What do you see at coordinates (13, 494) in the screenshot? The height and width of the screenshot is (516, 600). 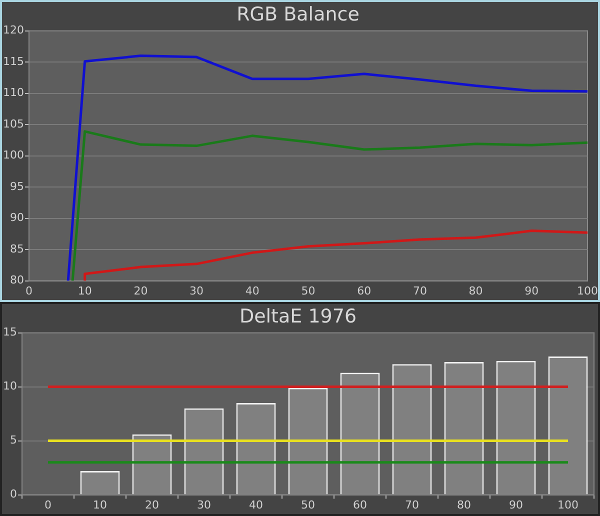 I see `y-tick-label: 0` at bounding box center [13, 494].